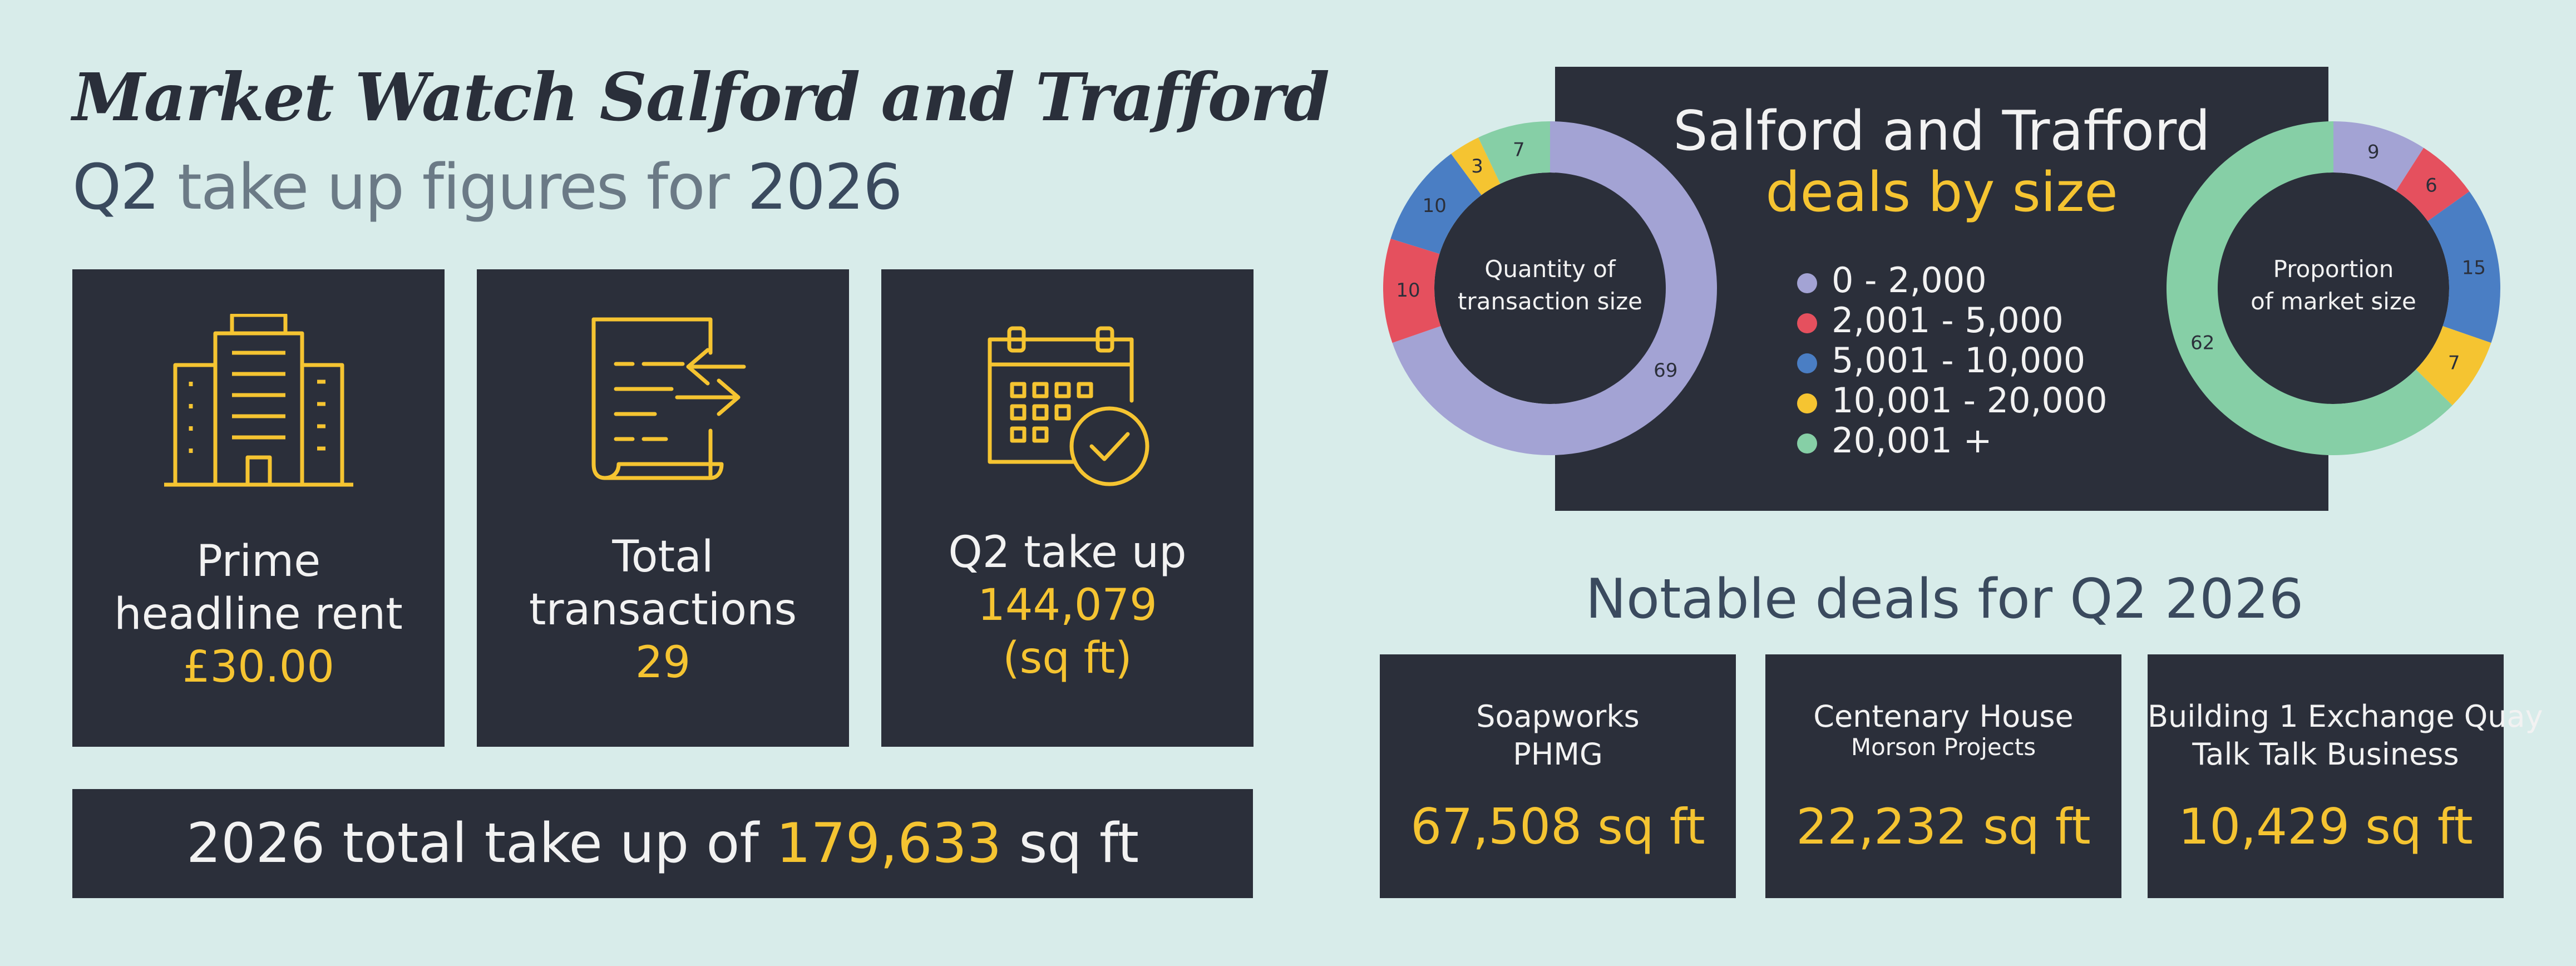  I want to click on stat-label-line1: Total, so click(663, 557).